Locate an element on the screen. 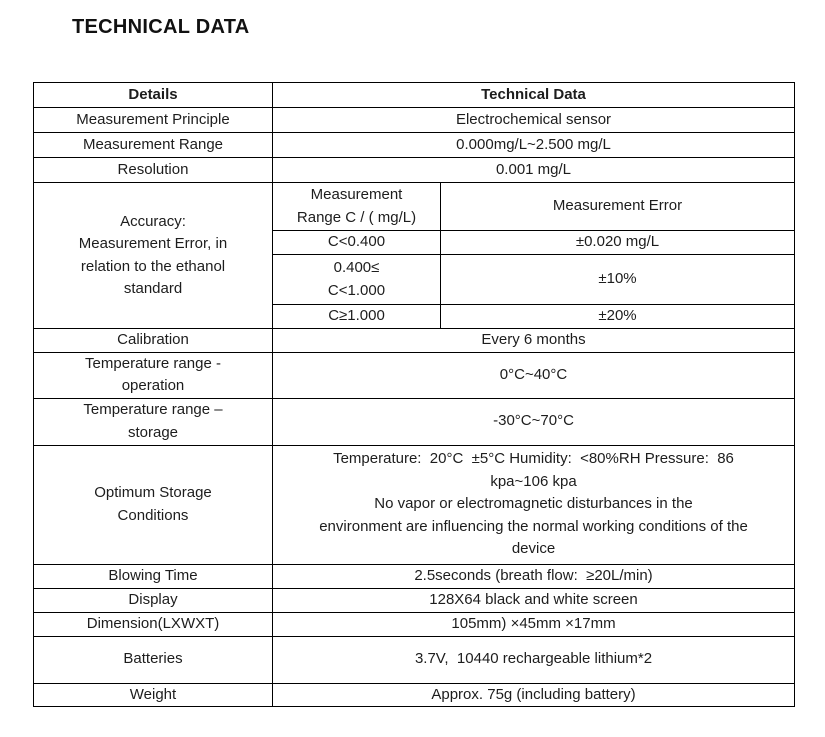 This screenshot has height=737, width=825. label-calibration: Calibration is located at coordinates (153, 340).